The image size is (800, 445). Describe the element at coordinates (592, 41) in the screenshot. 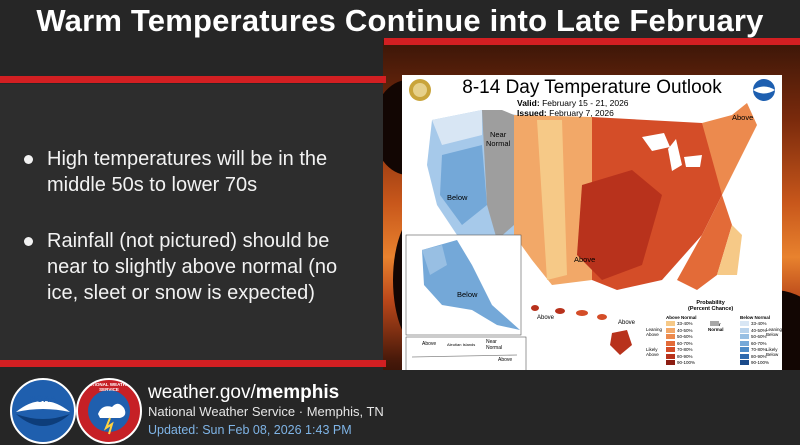

I see `accent-bar-top-right` at that location.